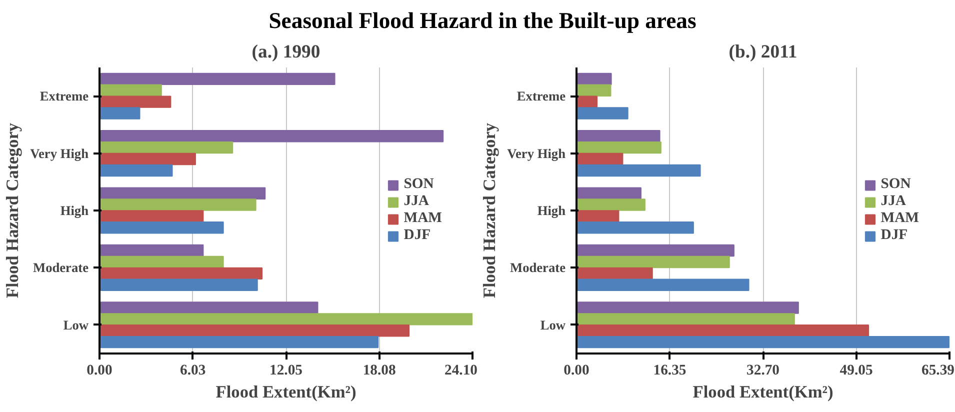 This screenshot has height=412, width=955. I want to click on x-tick-label: 16.35, so click(669, 370).